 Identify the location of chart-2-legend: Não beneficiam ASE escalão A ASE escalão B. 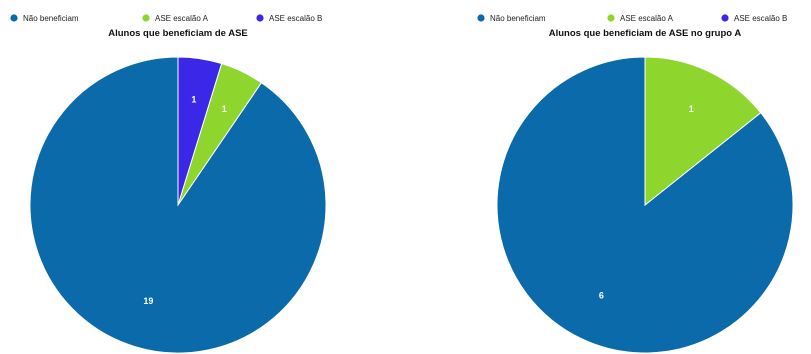
(632, 18).